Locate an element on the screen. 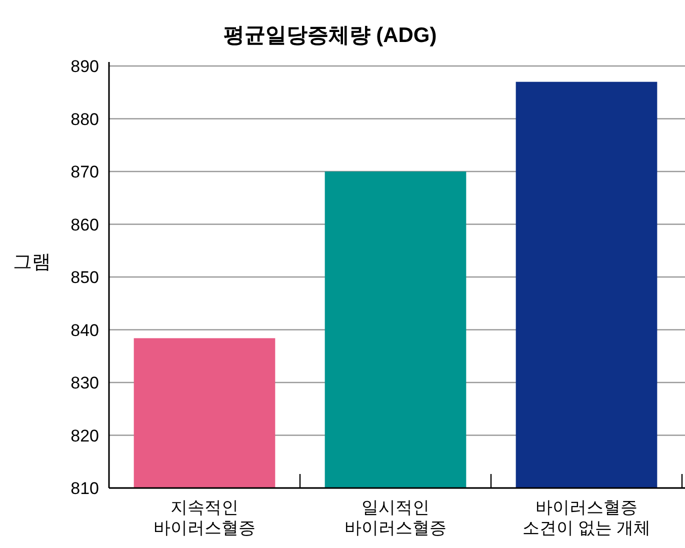  y-tick-label: 850 is located at coordinates (84, 277).